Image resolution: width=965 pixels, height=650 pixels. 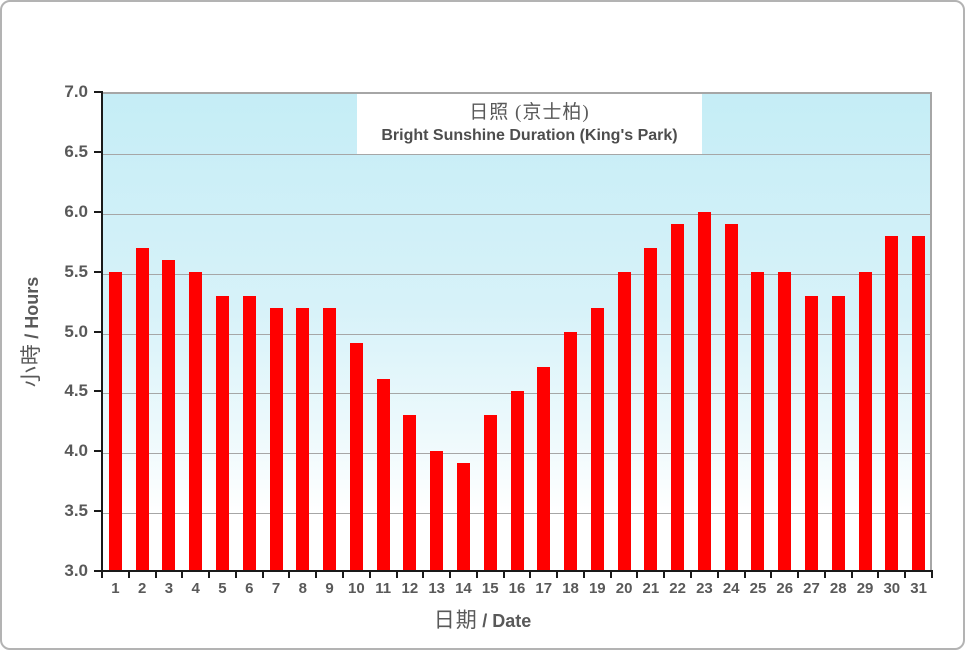 What do you see at coordinates (76, 570) in the screenshot?
I see `y-tick-label-3.0: 3.0` at bounding box center [76, 570].